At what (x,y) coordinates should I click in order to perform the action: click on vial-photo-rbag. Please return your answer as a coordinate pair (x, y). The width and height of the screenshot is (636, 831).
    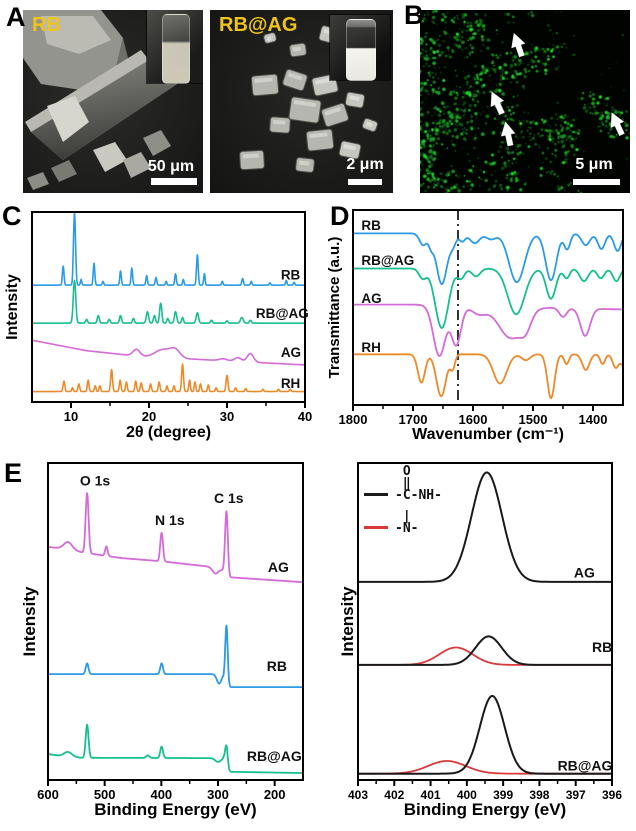
    Looking at the image, I should click on (360, 48).